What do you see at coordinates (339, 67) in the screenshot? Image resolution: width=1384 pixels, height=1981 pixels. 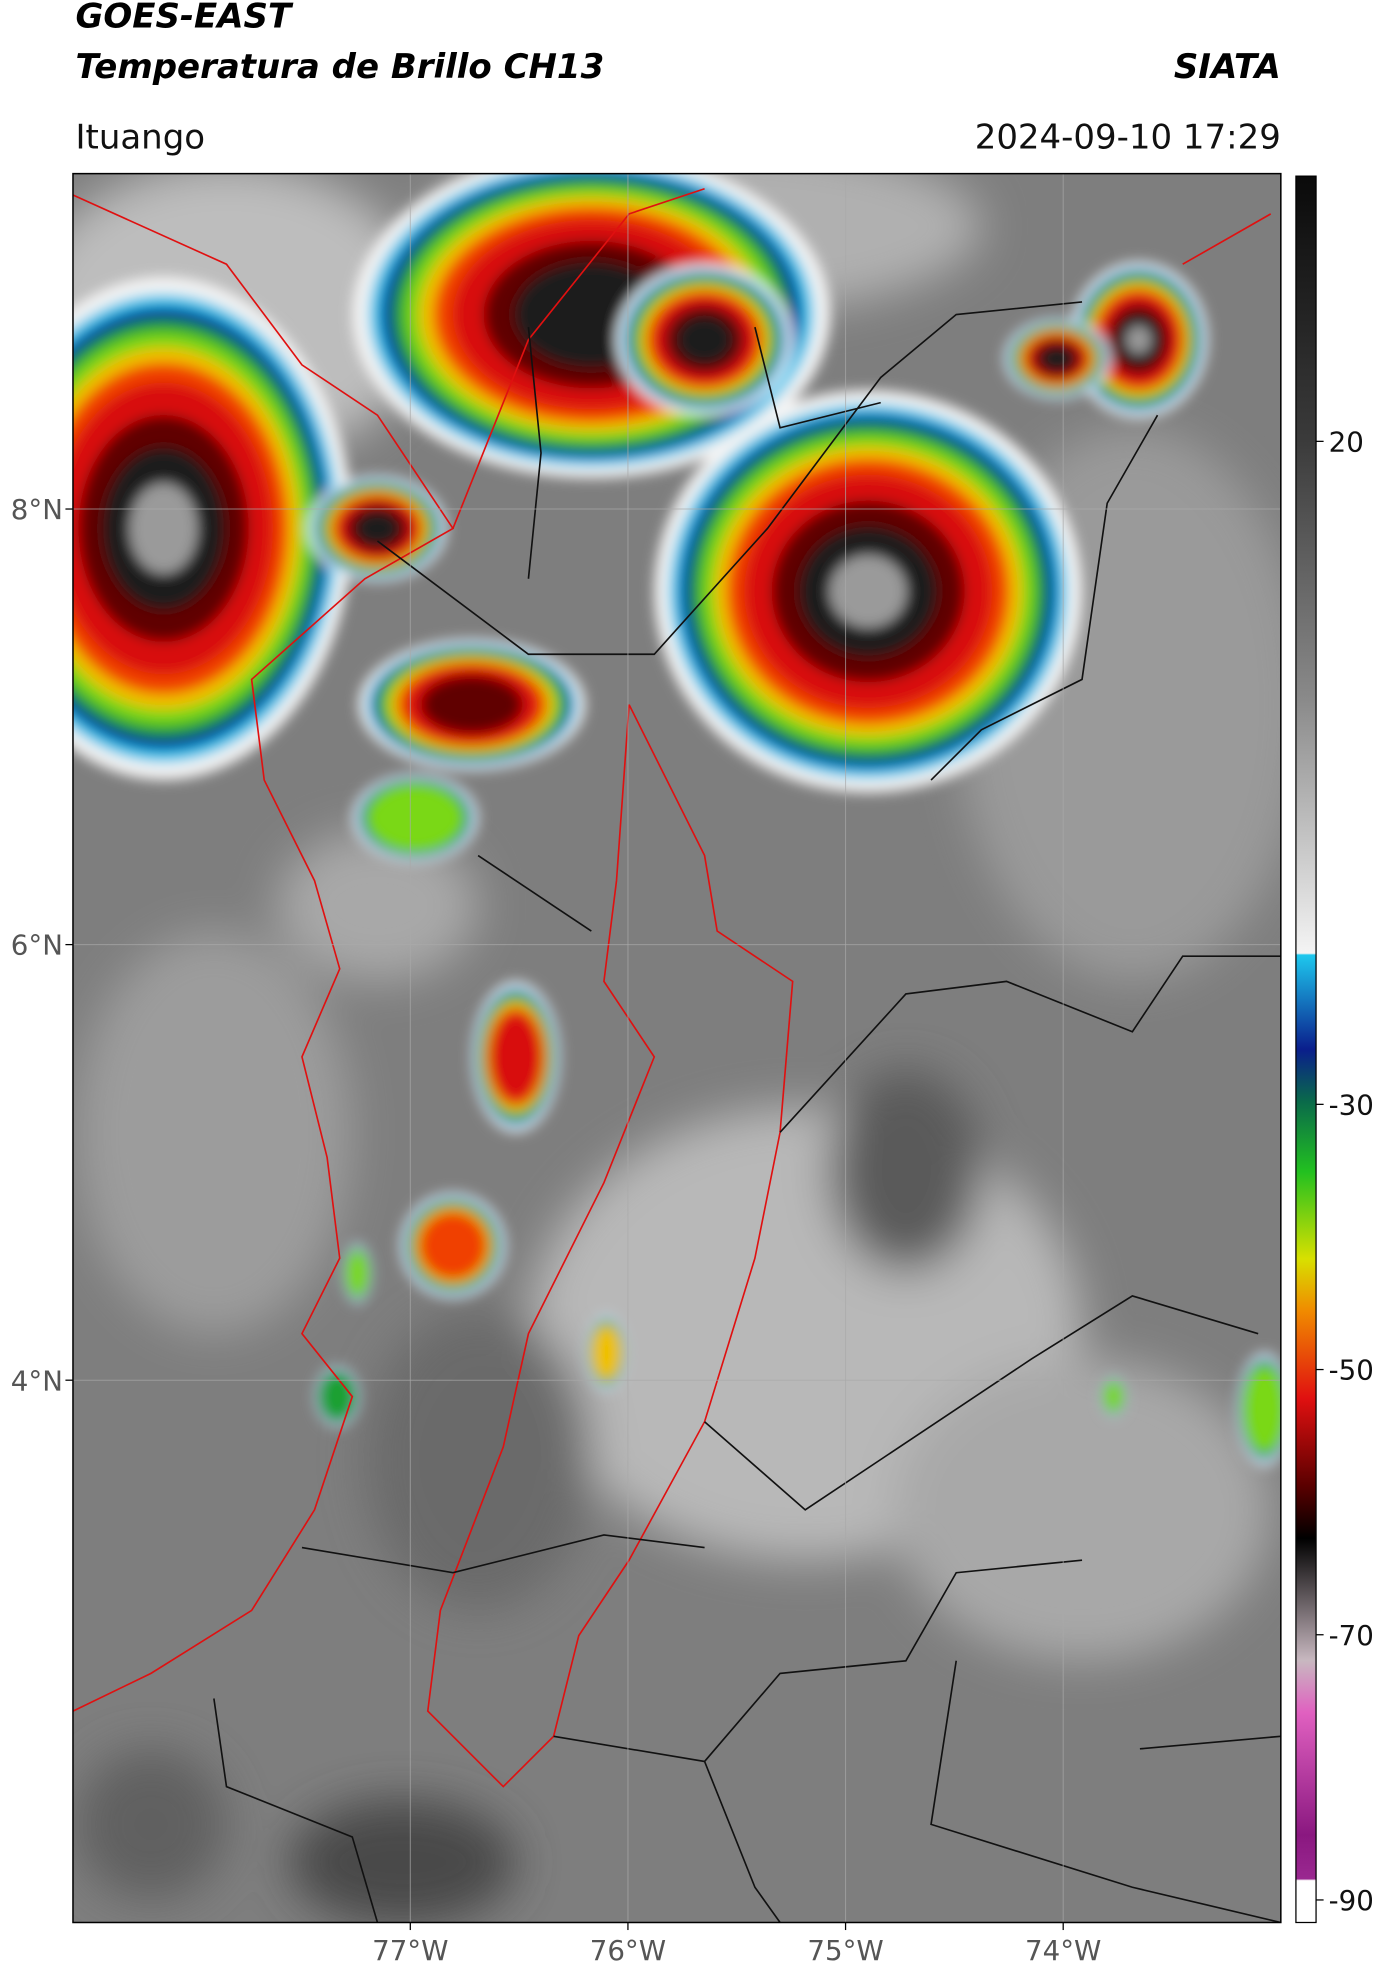 I see `subtitle: Temperatura de Brillo CH13` at bounding box center [339, 67].